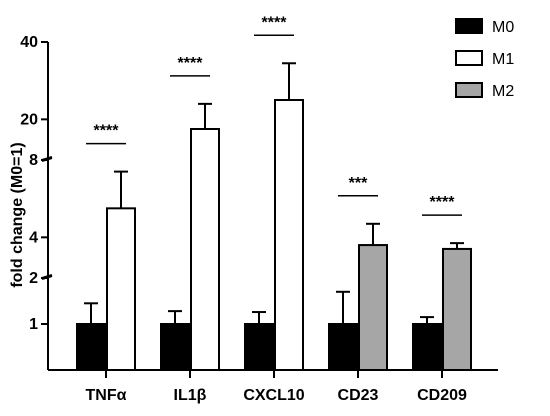 Image resolution: width=550 pixels, height=416 pixels. Describe the element at coordinates (29, 119) in the screenshot. I see `y-tick-label: 20` at that location.